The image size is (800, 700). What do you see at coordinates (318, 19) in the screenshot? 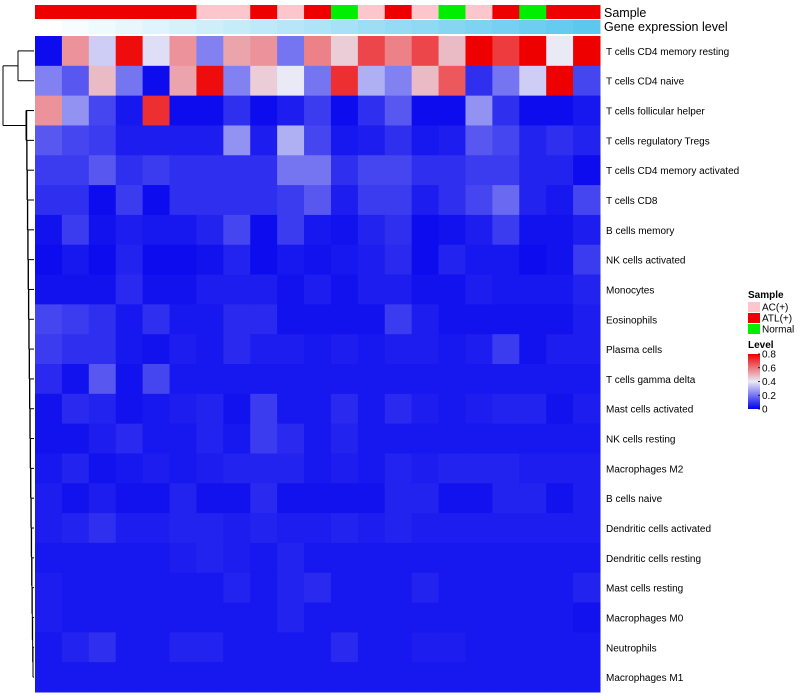
I see `annotation-bars` at bounding box center [318, 19].